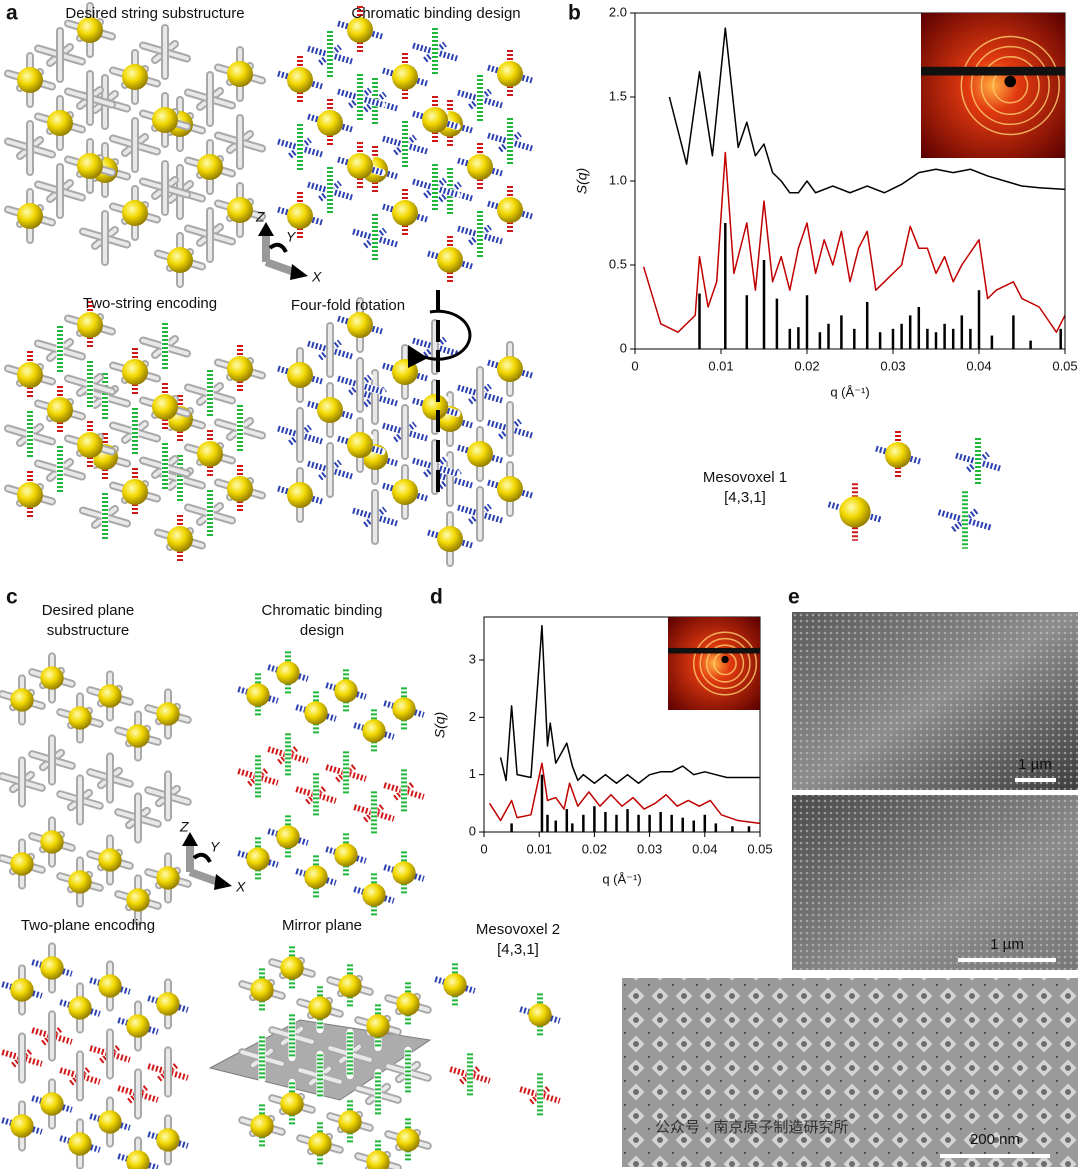  I want to click on panel-title: Desired string substructure, so click(154, 13).